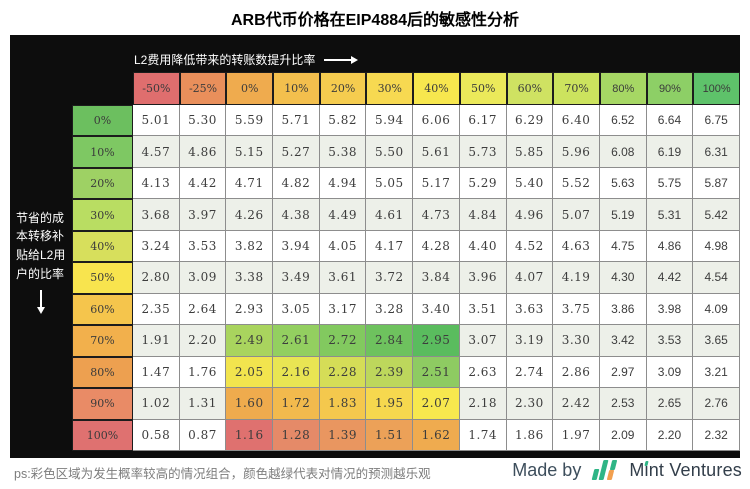  Describe the element at coordinates (576, 341) in the screenshot. I see `heatmap-cell: 3.30` at that location.